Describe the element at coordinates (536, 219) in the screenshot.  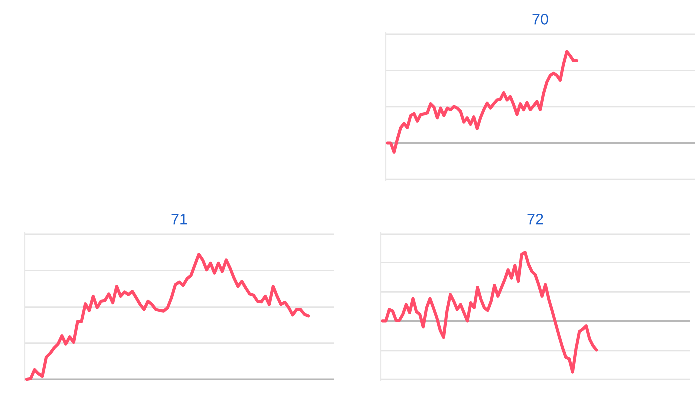
I see `chart-title: 72` at that location.